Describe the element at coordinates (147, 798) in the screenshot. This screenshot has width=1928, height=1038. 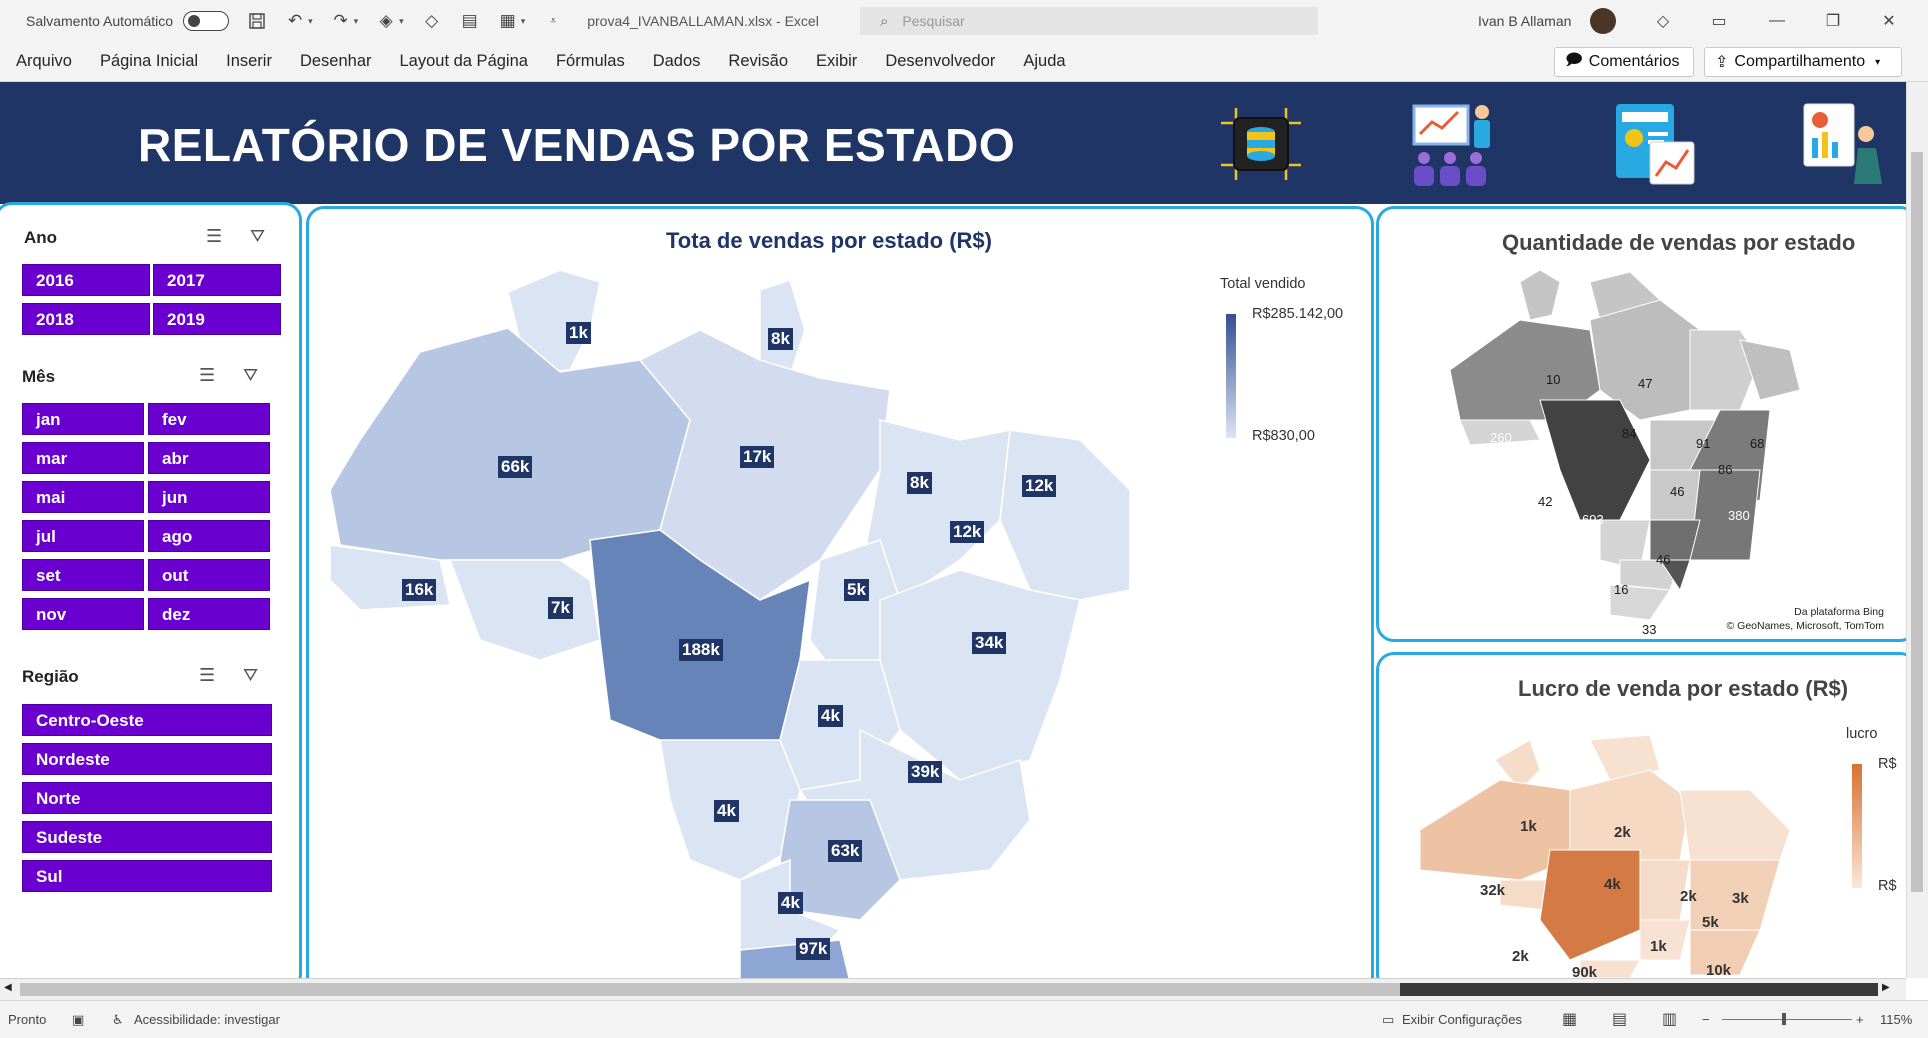
I see `slicer-regiao-norte: Norte` at that location.